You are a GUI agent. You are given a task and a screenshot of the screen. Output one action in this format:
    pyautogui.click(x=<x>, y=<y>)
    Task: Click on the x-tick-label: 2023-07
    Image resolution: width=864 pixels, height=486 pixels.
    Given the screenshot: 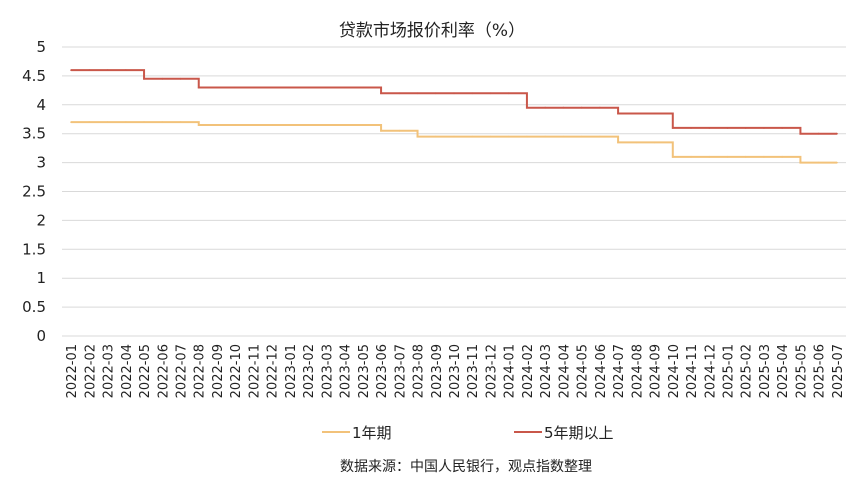 What is the action you would take?
    pyautogui.click(x=400, y=371)
    